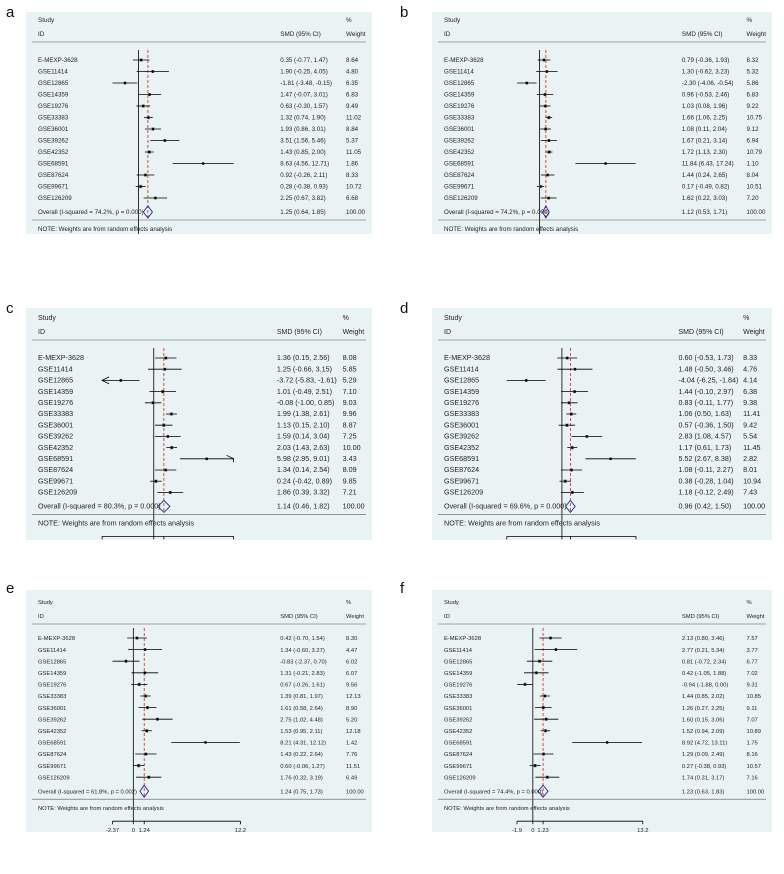 The width and height of the screenshot is (784, 874). Describe the element at coordinates (301, 709) in the screenshot. I see `smd-value: 1.61 (0.58, 2.64)` at that location.